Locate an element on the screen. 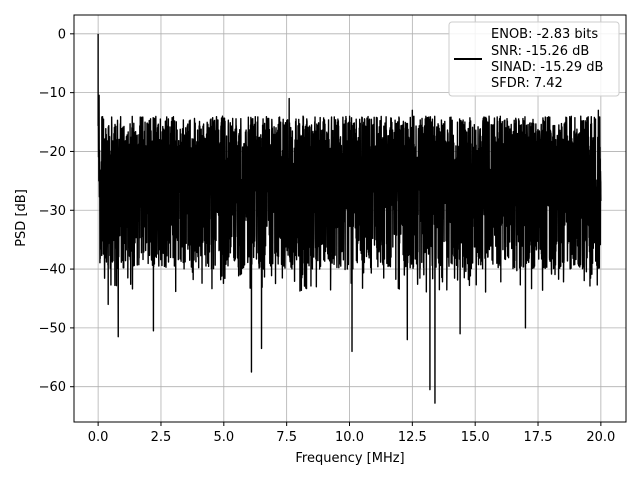 This screenshot has width=640, height=480. y-axis-ticks: 0 −10 −20 −30 −40 −50 −60 is located at coordinates (56, 211).